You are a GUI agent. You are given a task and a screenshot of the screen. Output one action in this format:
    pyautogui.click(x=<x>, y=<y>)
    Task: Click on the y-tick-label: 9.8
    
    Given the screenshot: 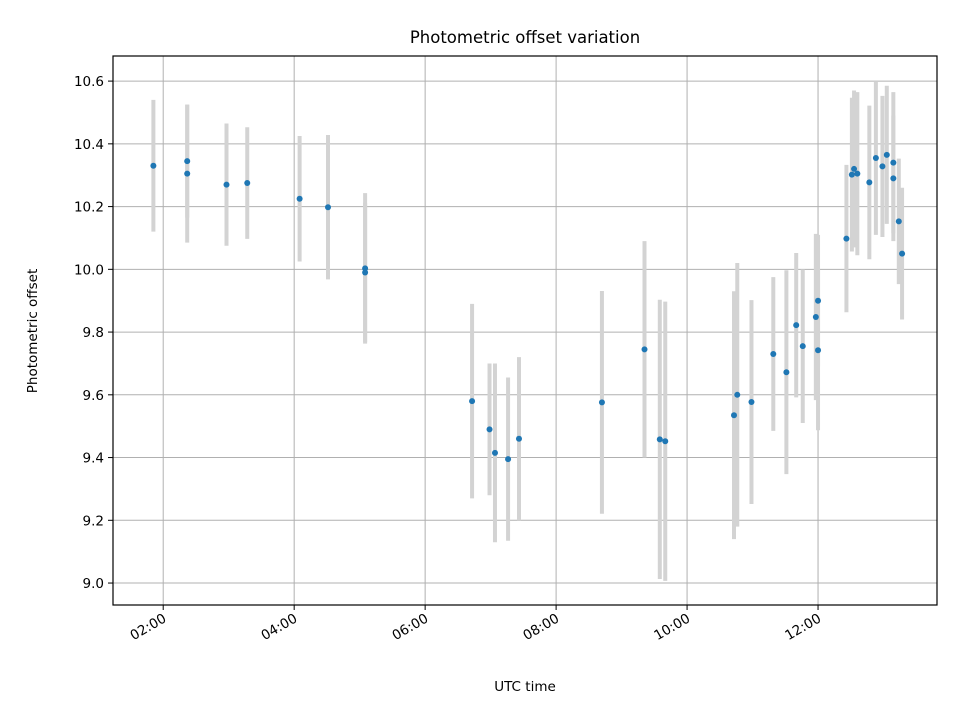 What is the action you would take?
    pyautogui.click(x=93, y=333)
    